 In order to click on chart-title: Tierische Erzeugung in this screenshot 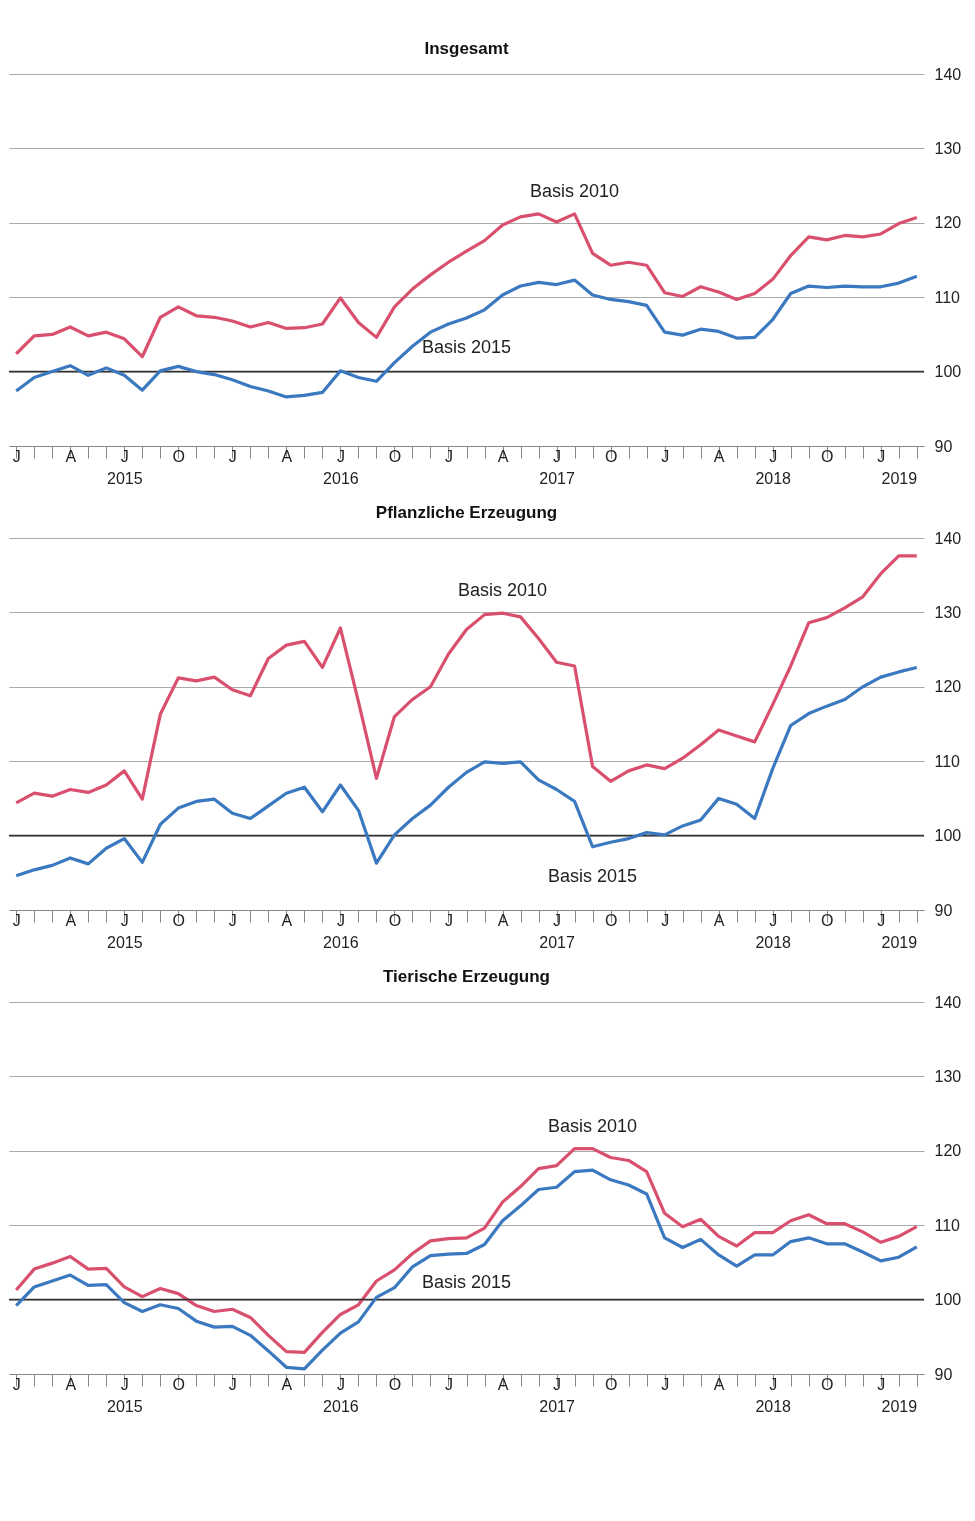, I will do `click(466, 976)`.